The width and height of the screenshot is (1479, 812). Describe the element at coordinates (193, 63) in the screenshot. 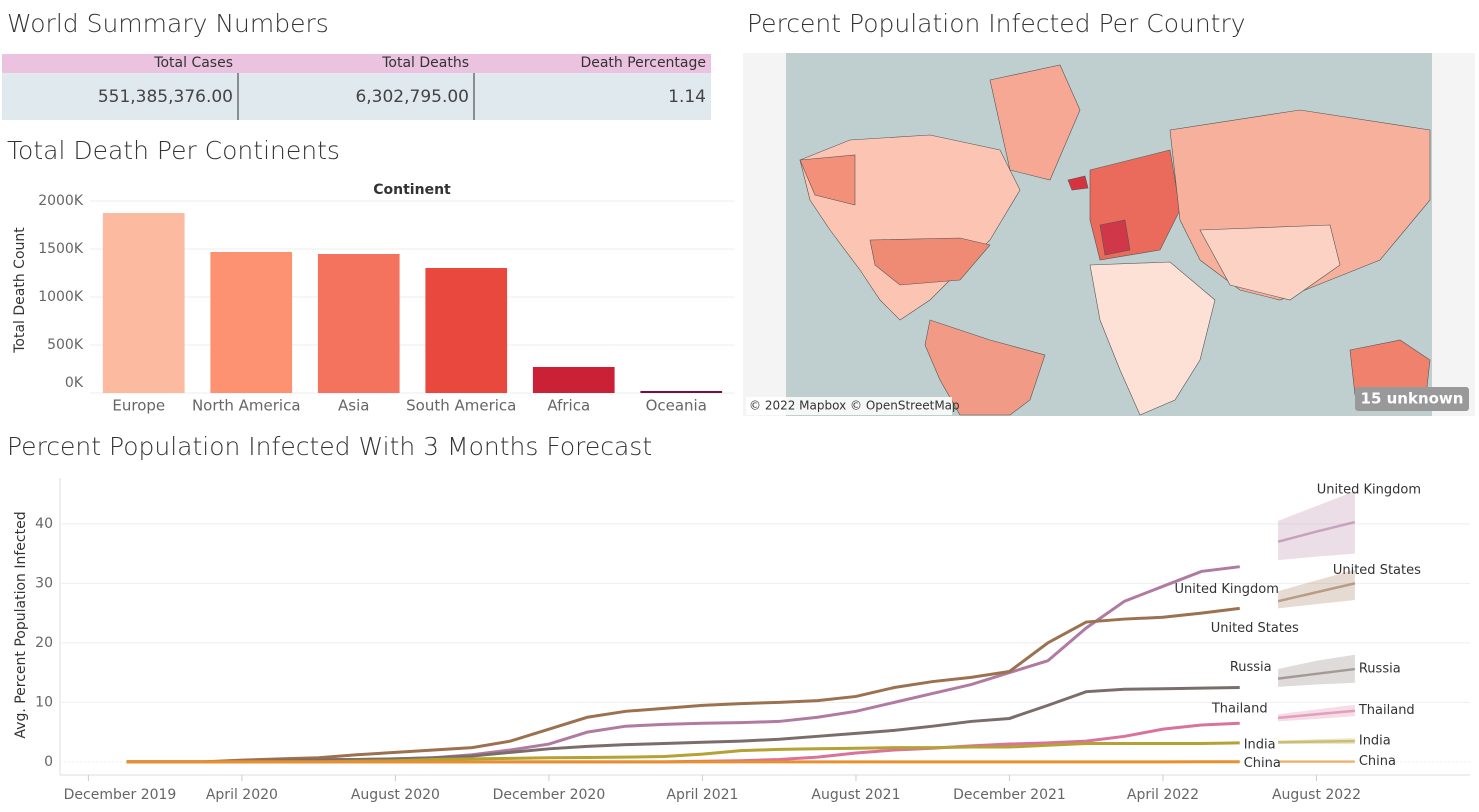

I see `table-header: Total Cases` at that location.